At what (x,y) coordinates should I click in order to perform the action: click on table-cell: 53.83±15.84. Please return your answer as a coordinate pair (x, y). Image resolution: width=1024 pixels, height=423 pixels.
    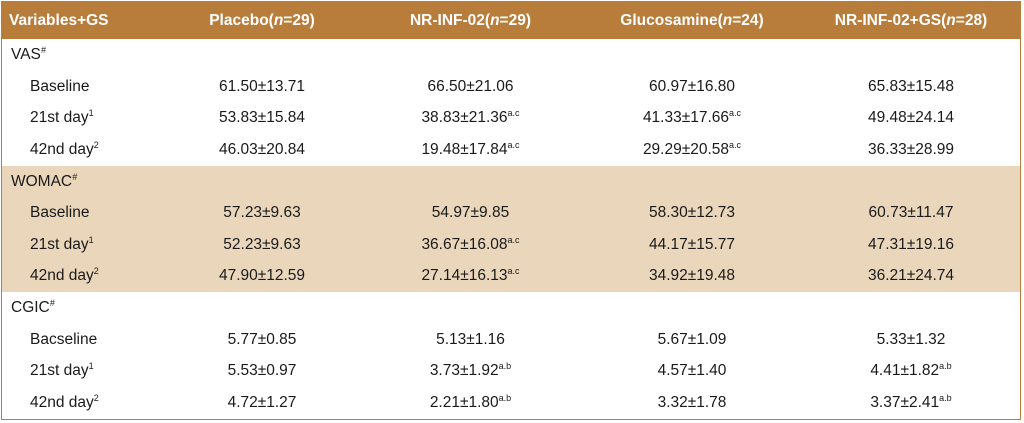
    Looking at the image, I should click on (262, 119).